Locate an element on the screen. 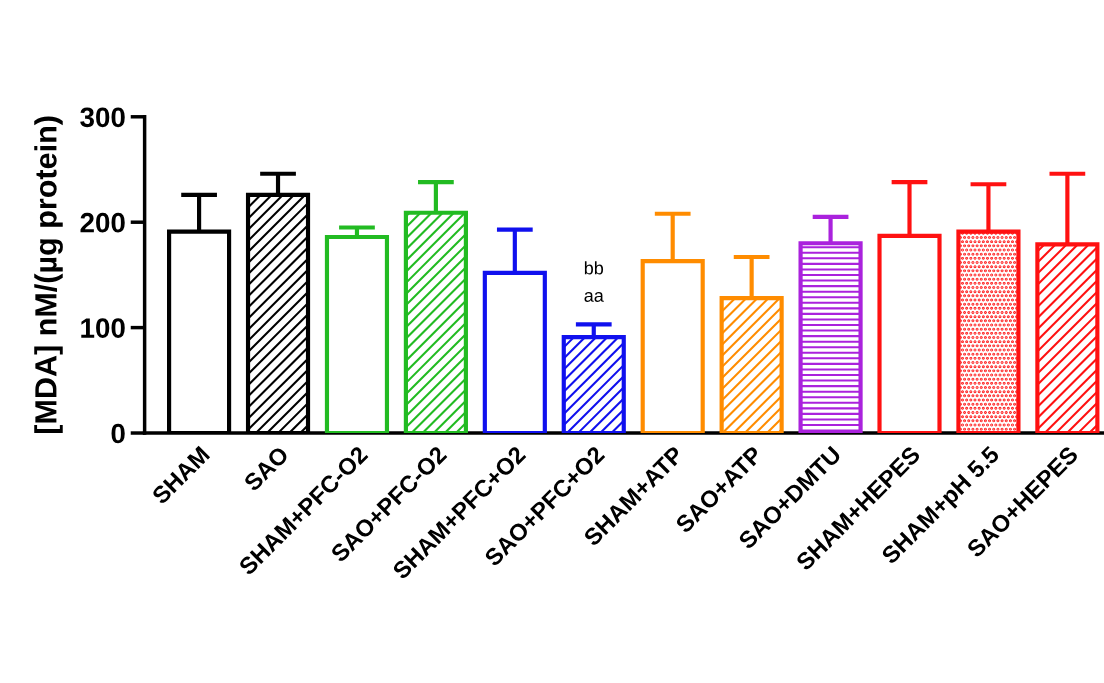 The image size is (1104, 683). annotation: bb is located at coordinates (594, 268).